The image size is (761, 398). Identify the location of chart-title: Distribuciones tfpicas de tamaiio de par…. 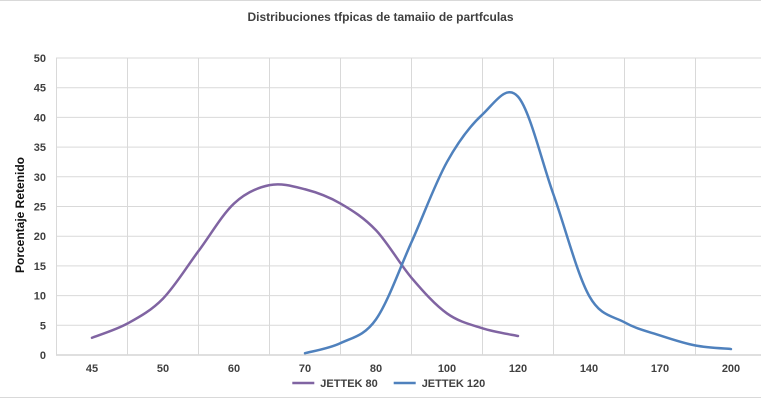
(380, 17).